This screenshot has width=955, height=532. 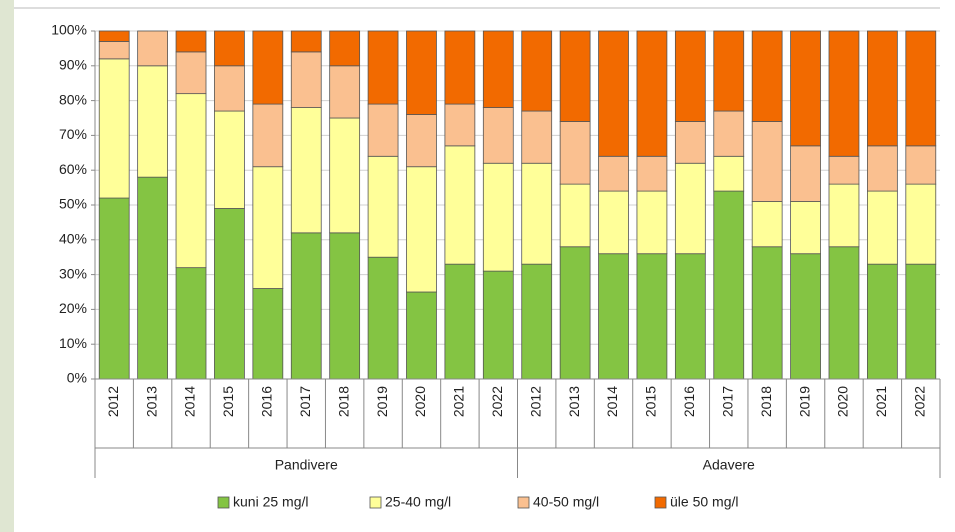 I want to click on y-tick-label: 90%, so click(x=73, y=65).